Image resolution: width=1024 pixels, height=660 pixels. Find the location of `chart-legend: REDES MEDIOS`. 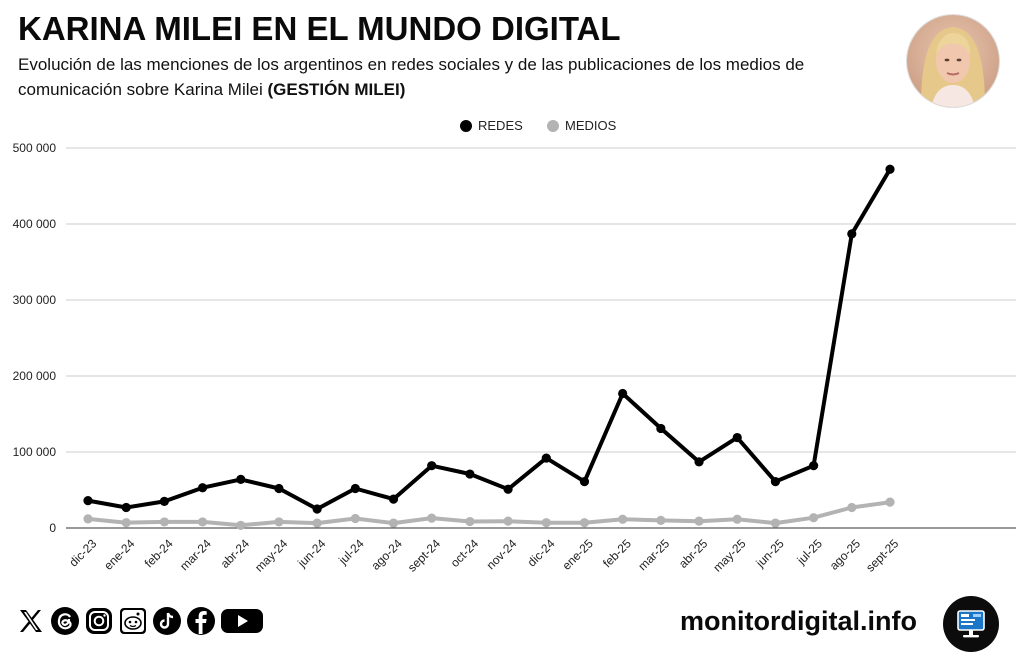

chart-legend: REDES MEDIOS is located at coordinates (538, 125).